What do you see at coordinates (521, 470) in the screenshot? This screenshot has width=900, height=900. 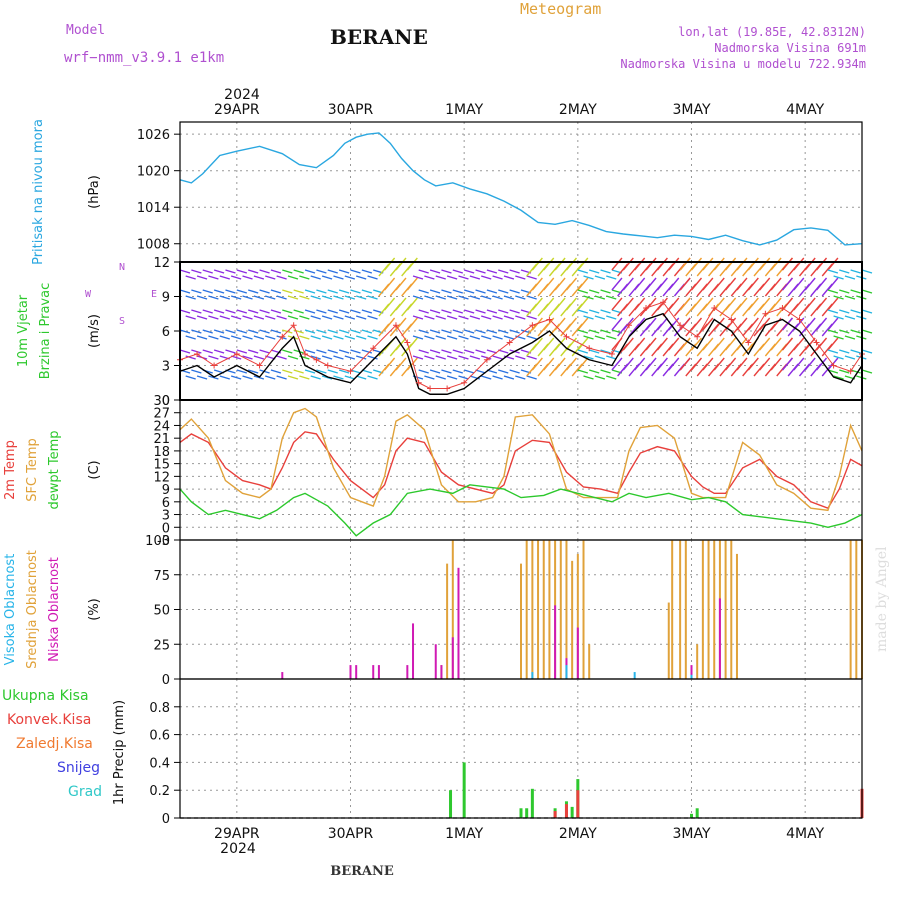 I see `panel-frame` at bounding box center [521, 470].